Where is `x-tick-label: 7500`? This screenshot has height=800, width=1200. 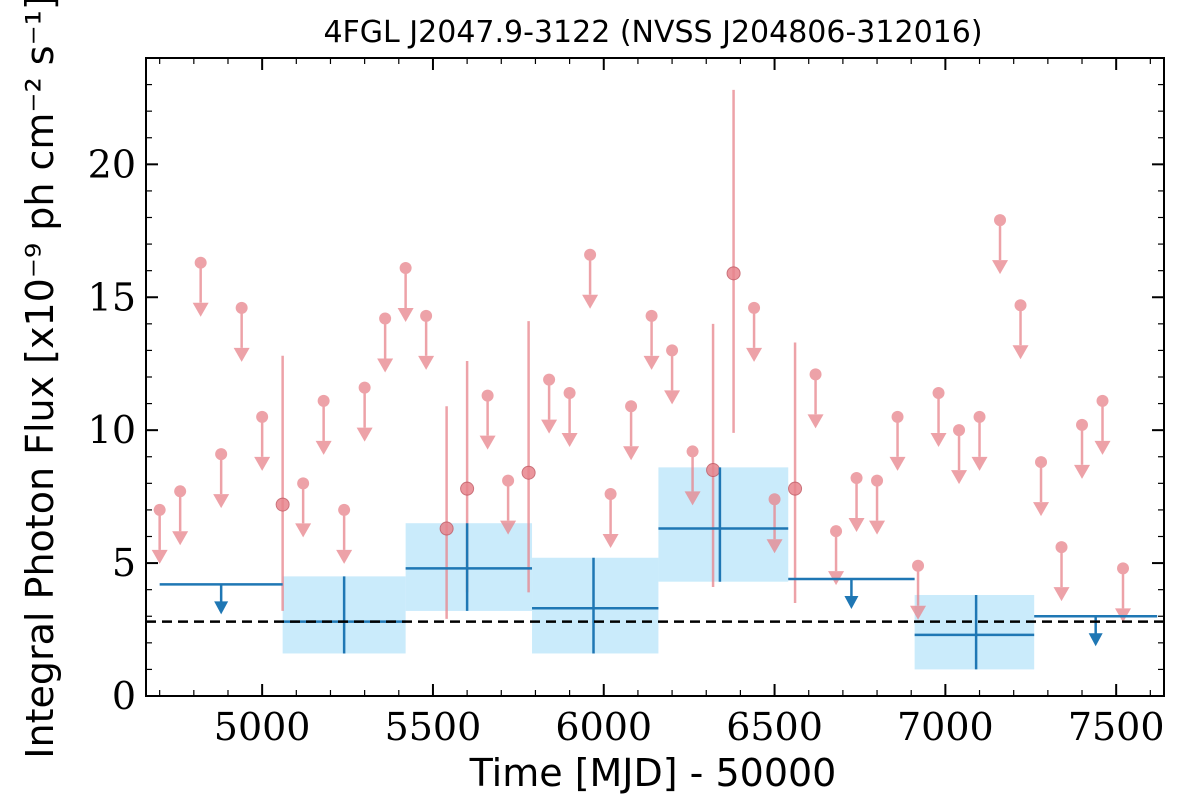
x-tick-label: 7500 is located at coordinates (1116, 727).